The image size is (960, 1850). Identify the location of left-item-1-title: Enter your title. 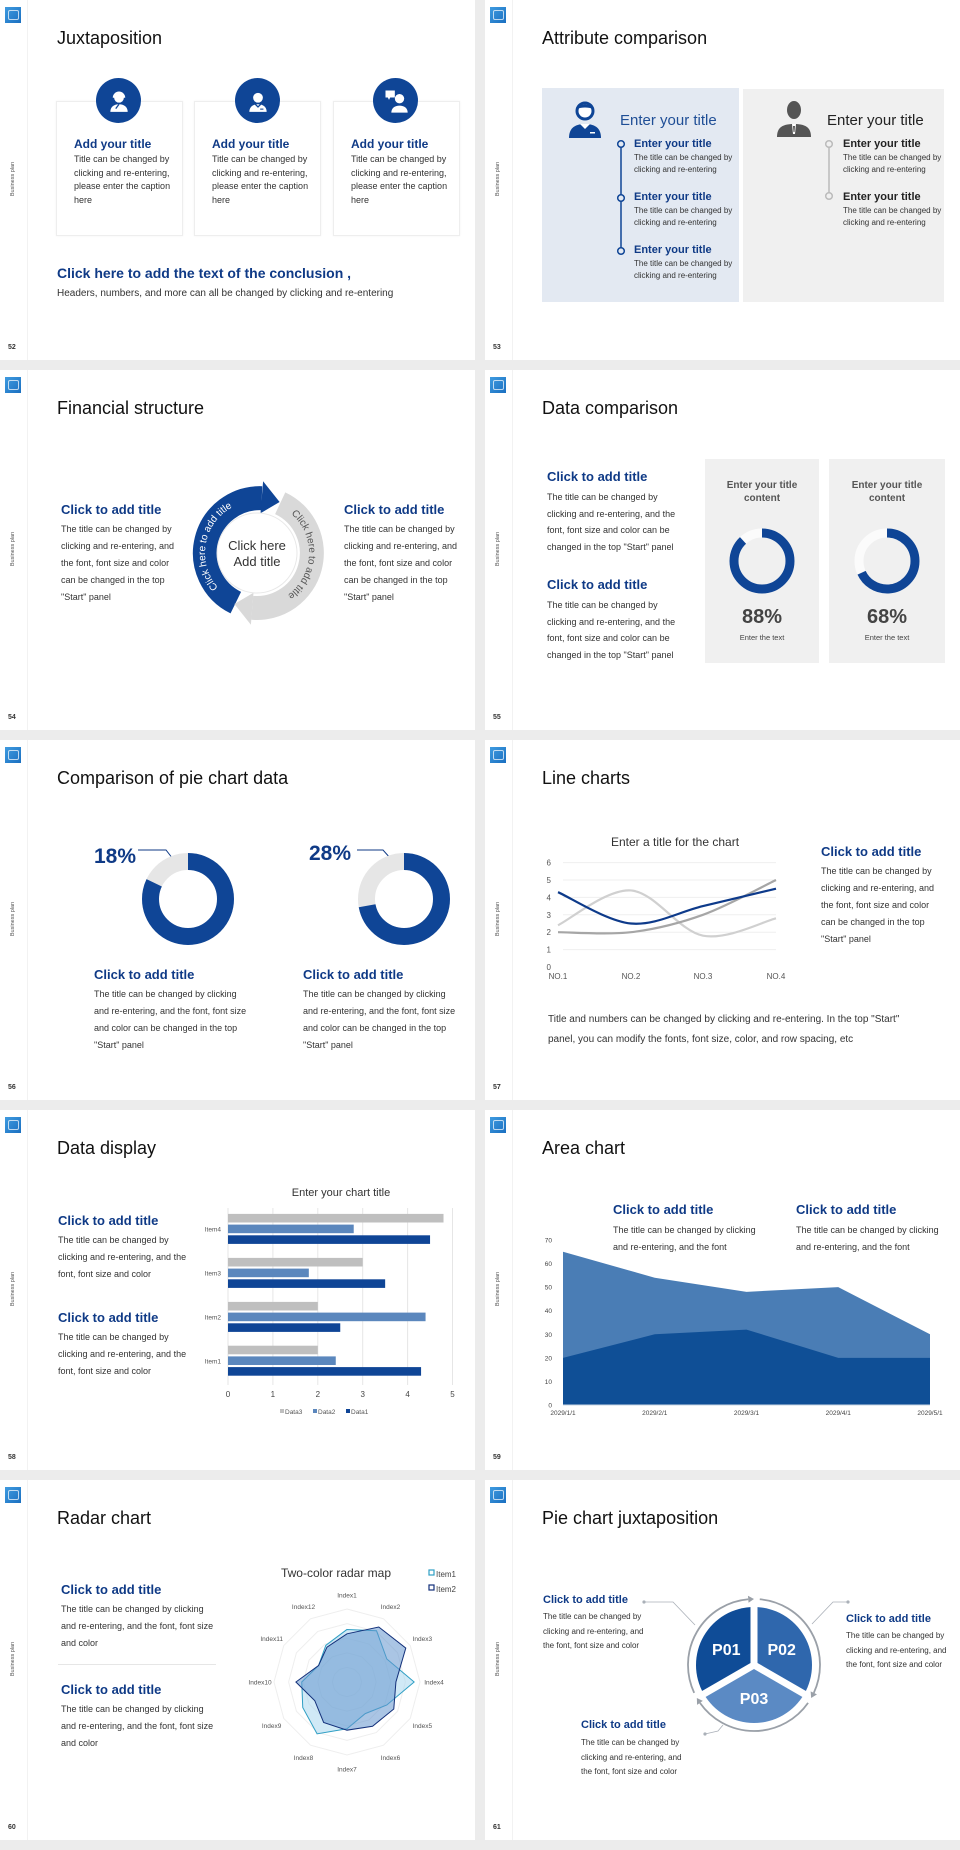
(673, 144).